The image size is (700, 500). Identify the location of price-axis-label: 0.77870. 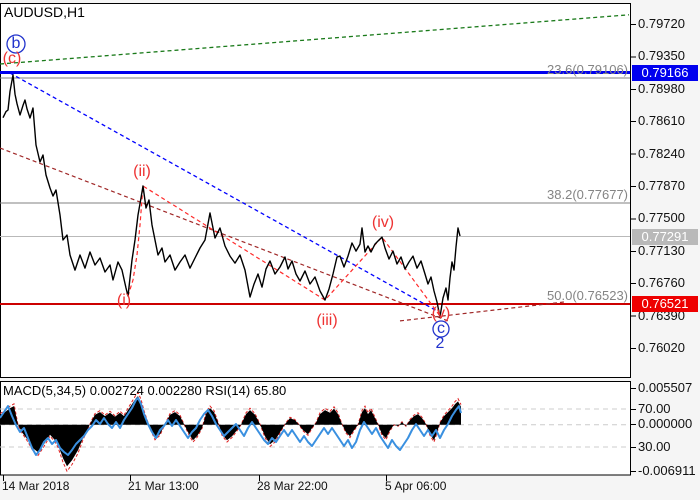
(661, 185).